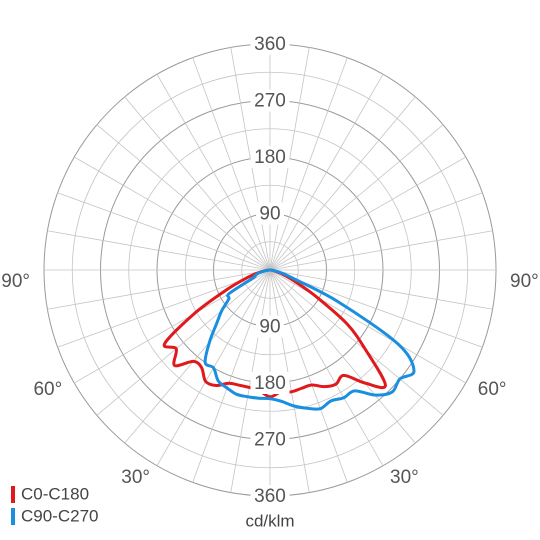 This screenshot has width=540, height=540. I want to click on radial-tick-lower: 180, so click(270, 383).